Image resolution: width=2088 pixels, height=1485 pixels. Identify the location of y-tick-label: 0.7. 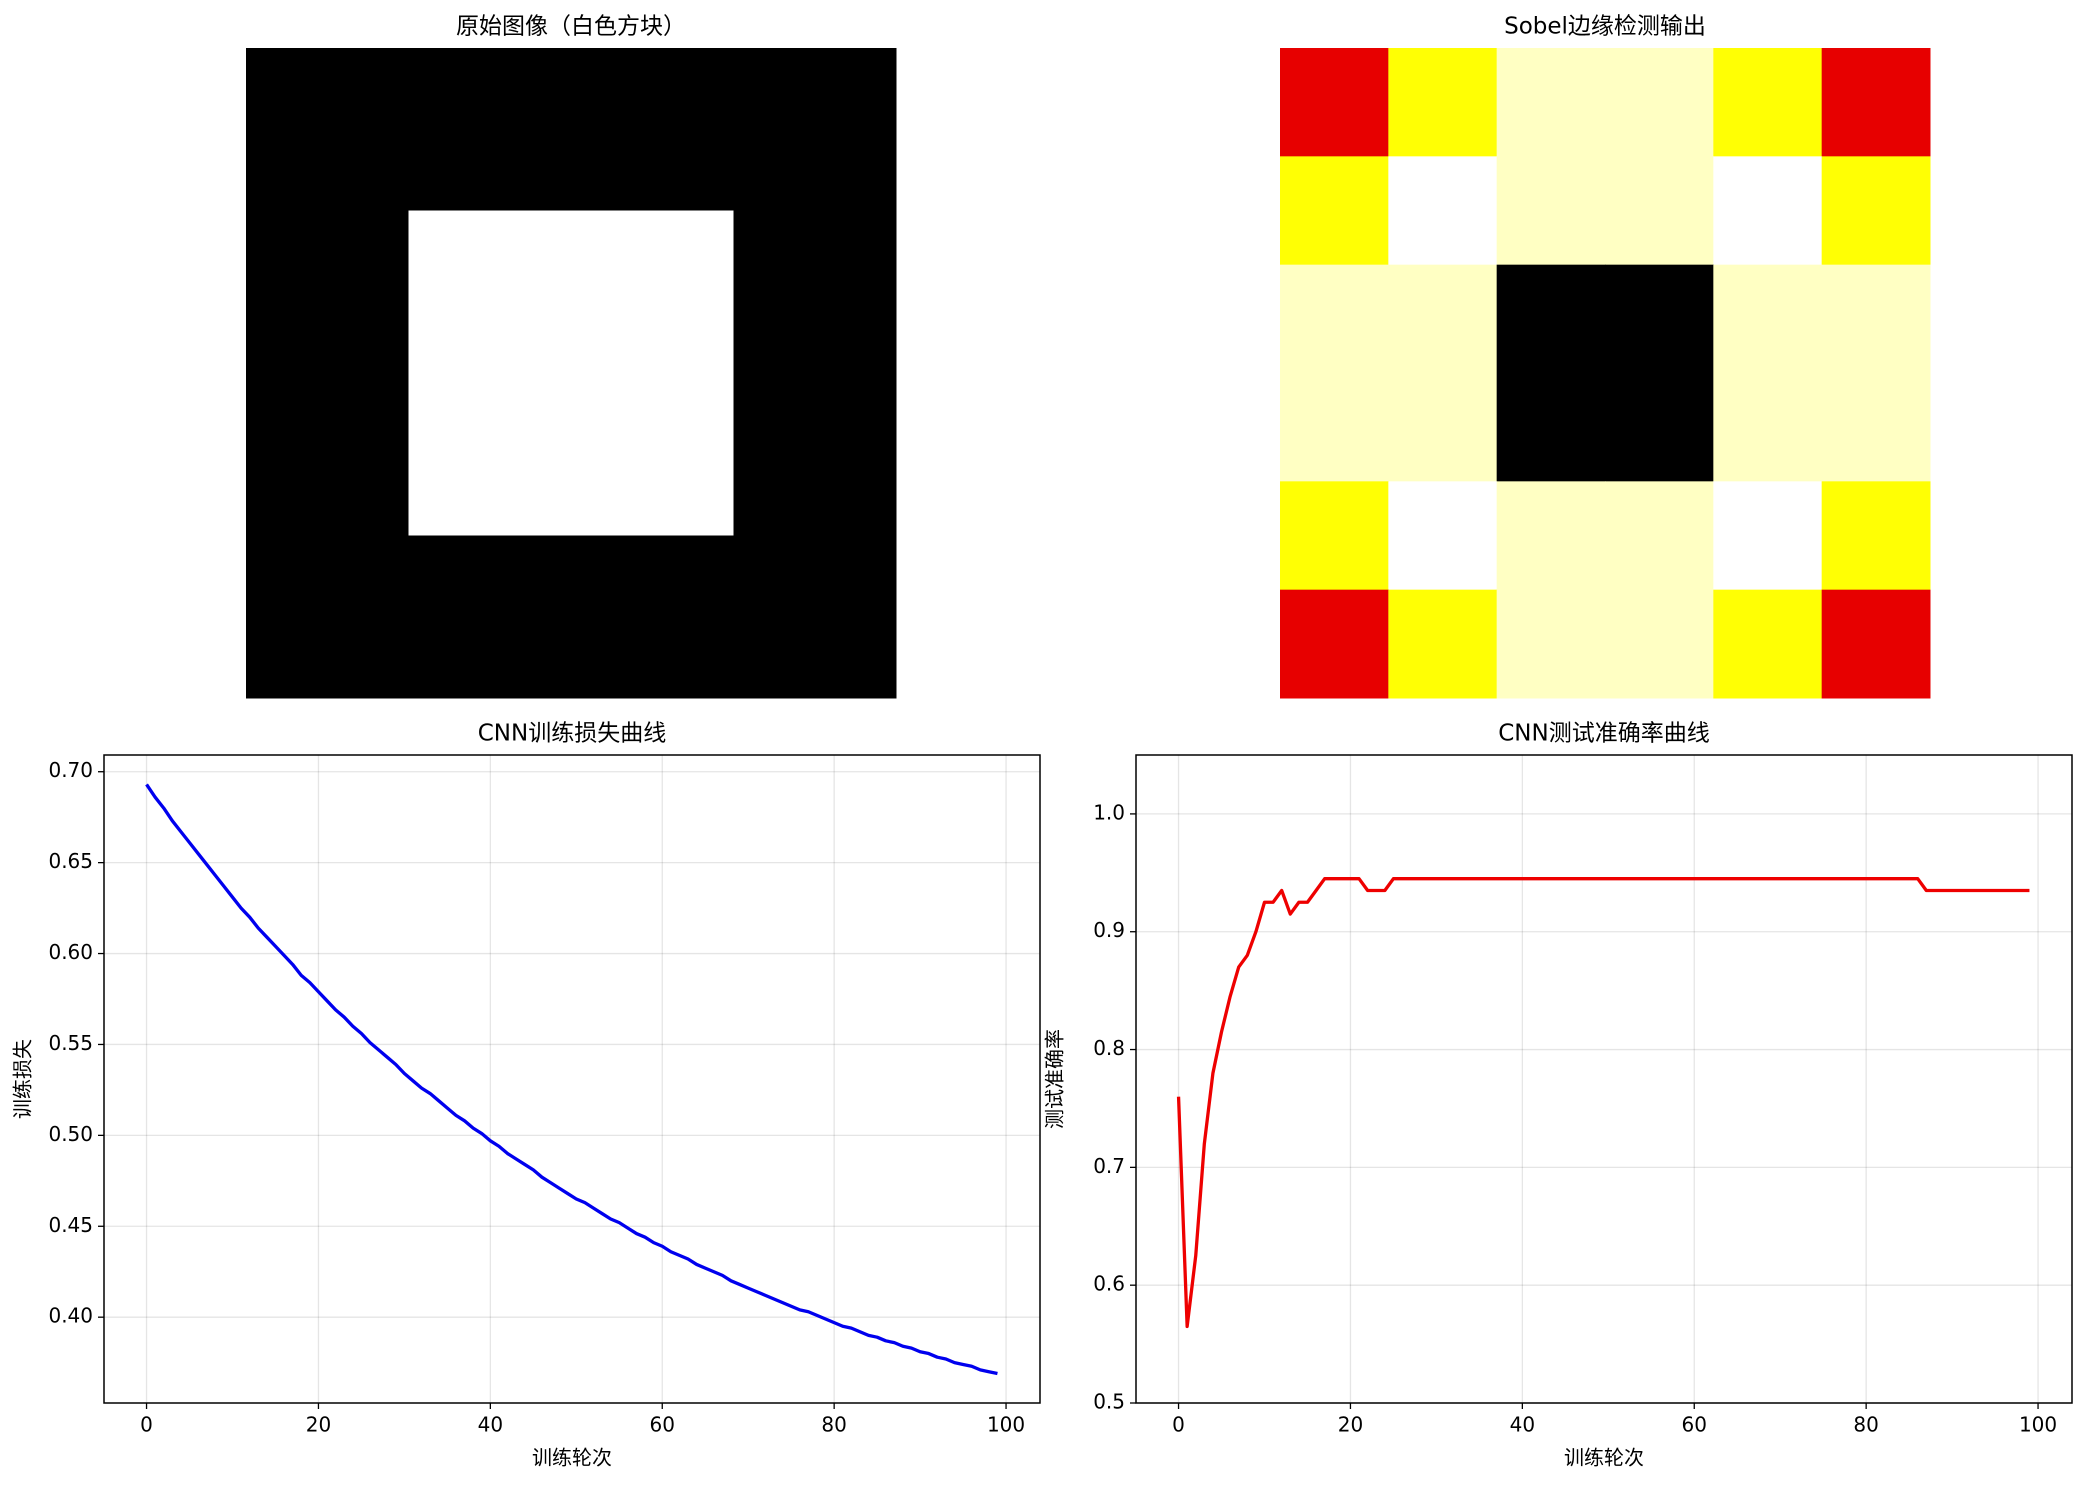
(1109, 1166).